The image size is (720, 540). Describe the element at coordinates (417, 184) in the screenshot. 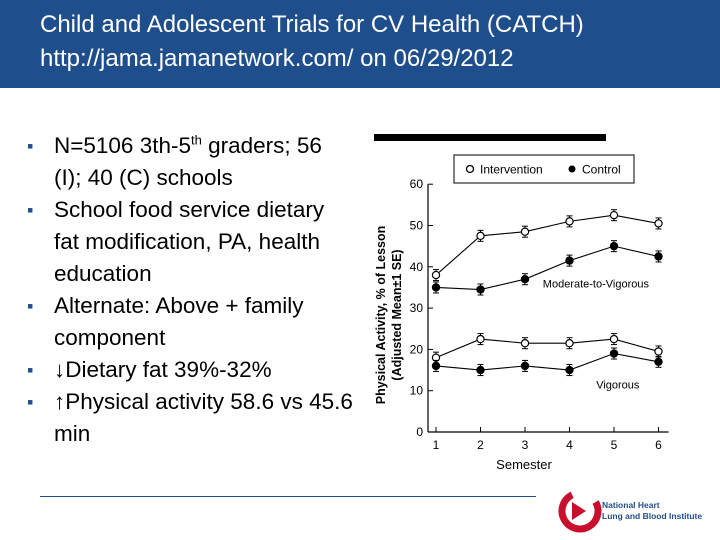

I see `y-tick-label: 60` at that location.